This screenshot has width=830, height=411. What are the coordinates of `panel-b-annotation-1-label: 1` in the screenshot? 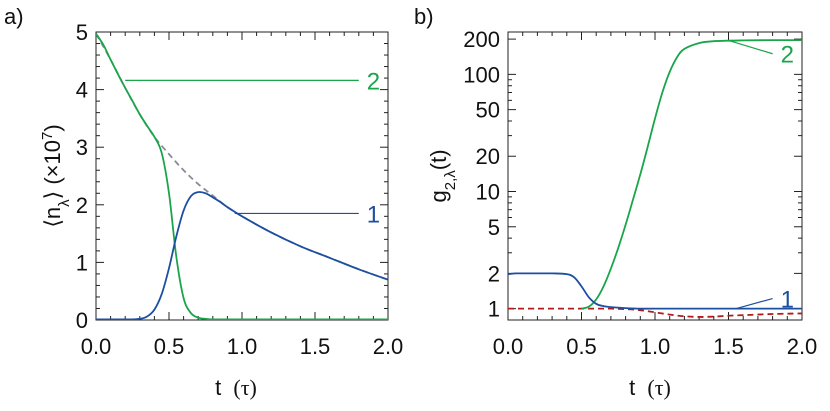 It's located at (787, 300).